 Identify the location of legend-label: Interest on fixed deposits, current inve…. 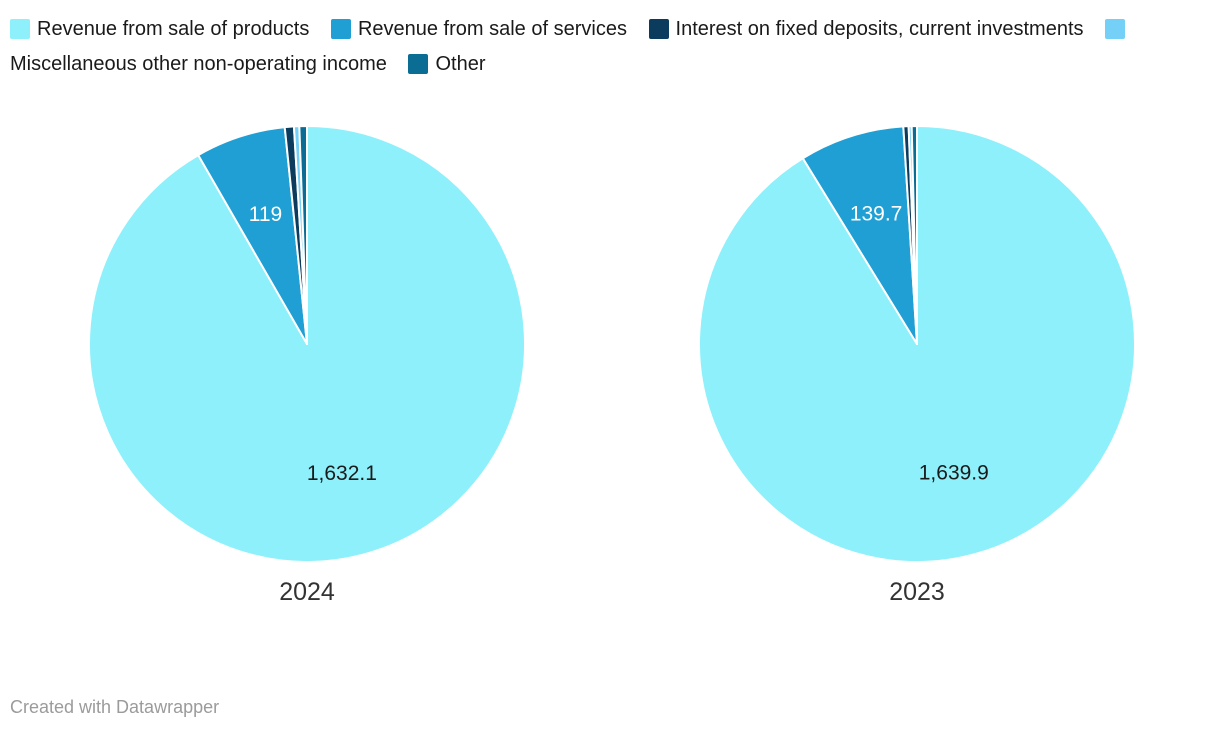
(879, 29).